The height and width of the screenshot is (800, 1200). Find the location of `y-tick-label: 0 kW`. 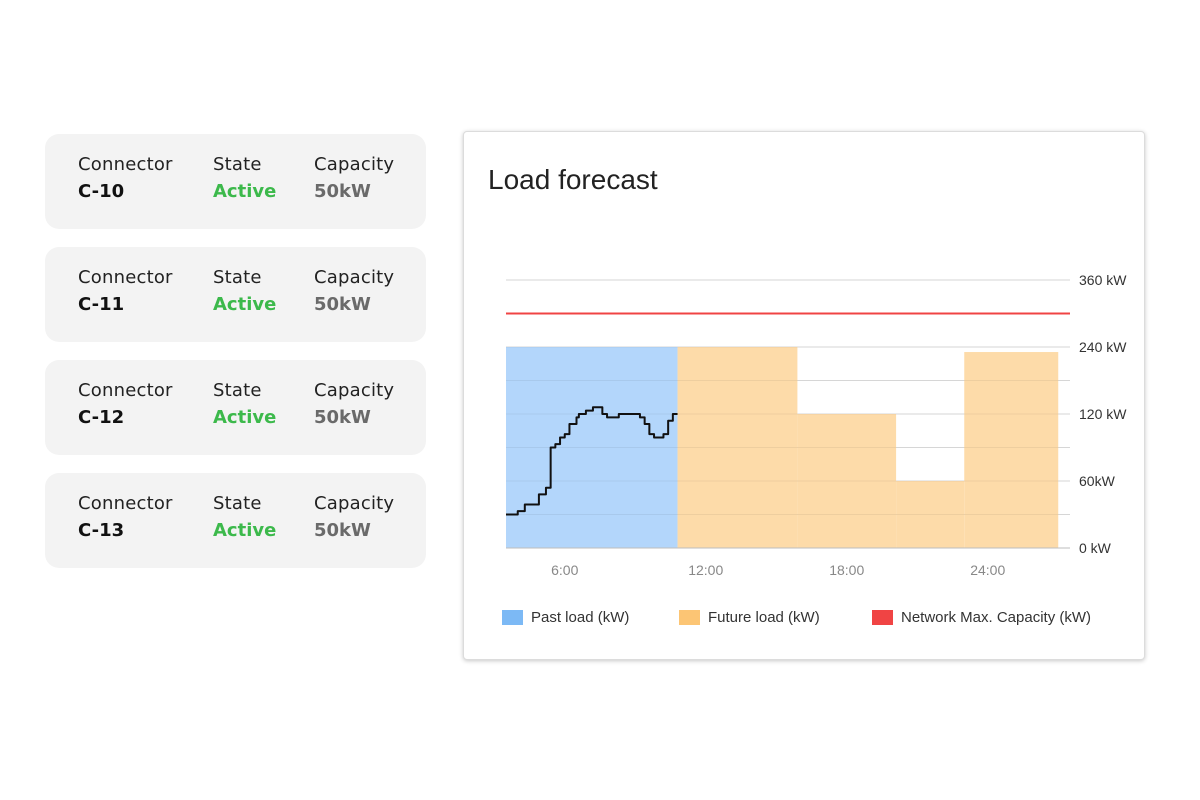

y-tick-label: 0 kW is located at coordinates (1095, 548).